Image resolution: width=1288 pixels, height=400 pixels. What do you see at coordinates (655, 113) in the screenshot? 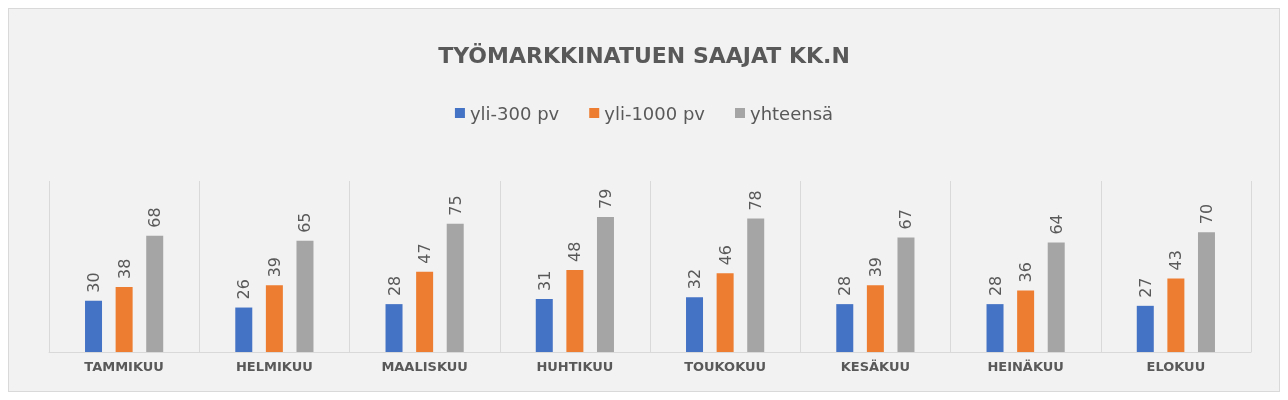
I see `legend-label: yli-1000 pv` at bounding box center [655, 113].